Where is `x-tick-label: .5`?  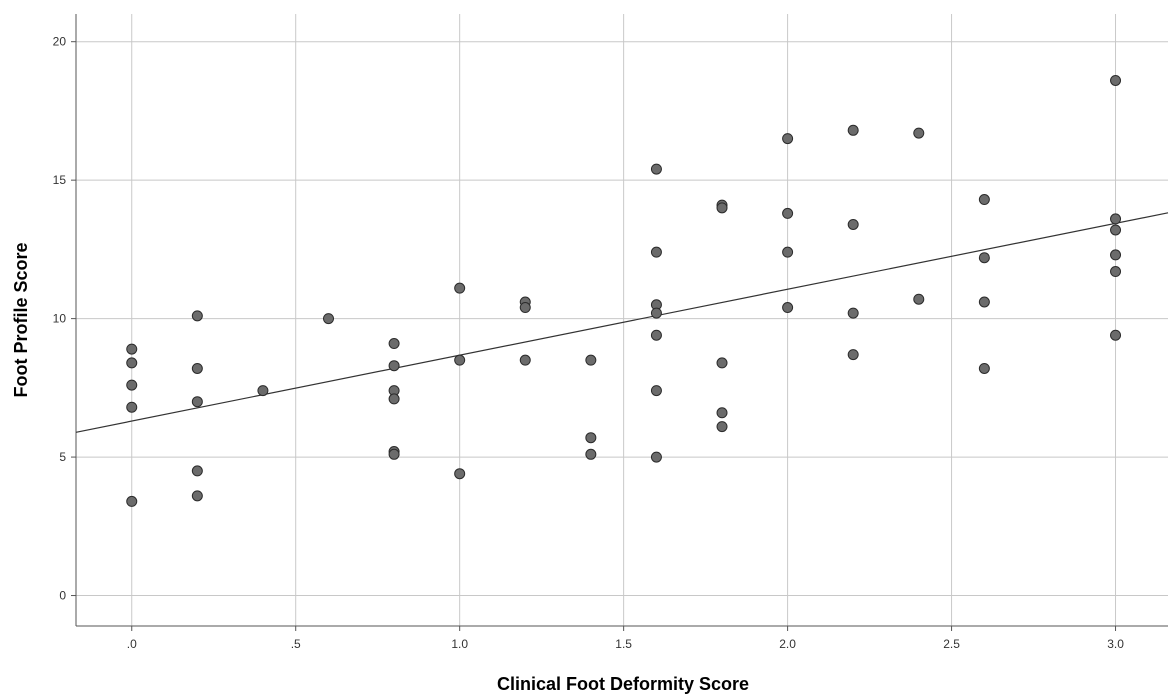 x-tick-label: .5 is located at coordinates (296, 644).